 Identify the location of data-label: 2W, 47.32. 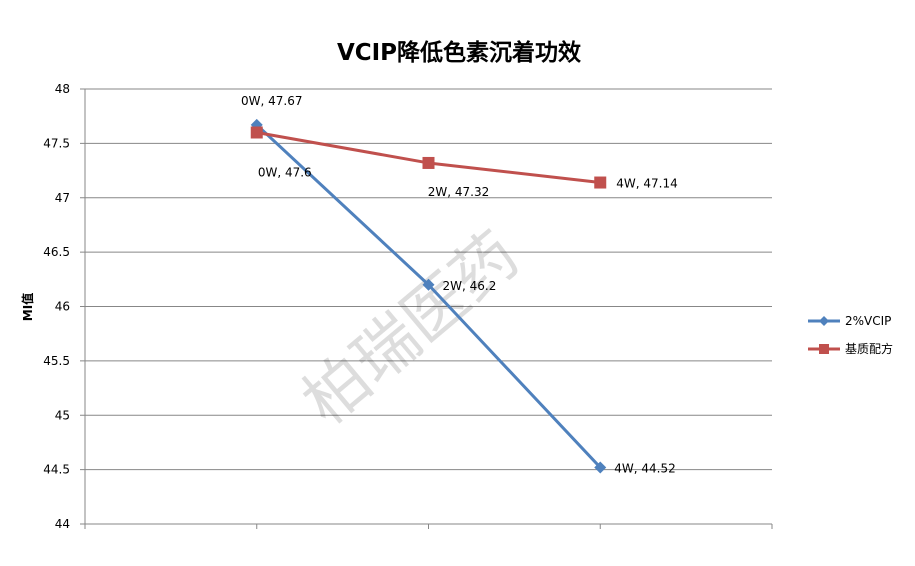
(458, 192).